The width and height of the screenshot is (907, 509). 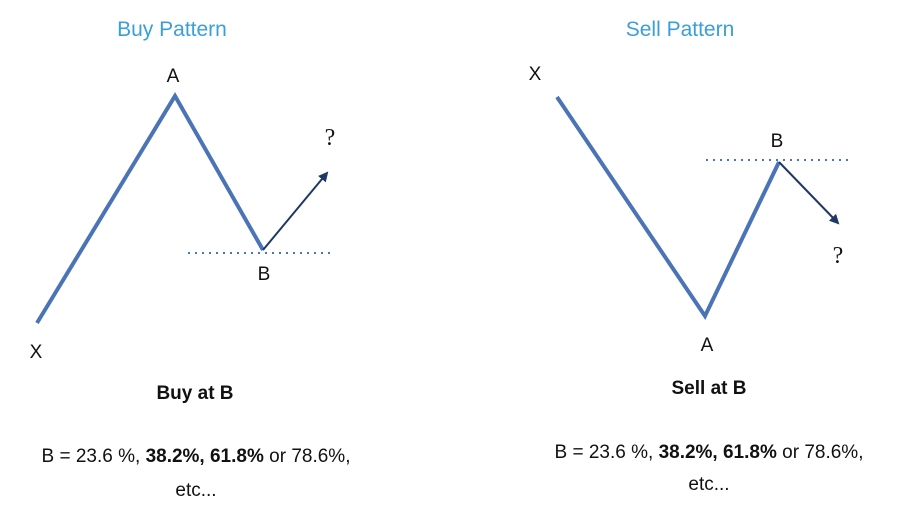 What do you see at coordinates (172, 29) in the screenshot?
I see `panel-title: Buy Pattern` at bounding box center [172, 29].